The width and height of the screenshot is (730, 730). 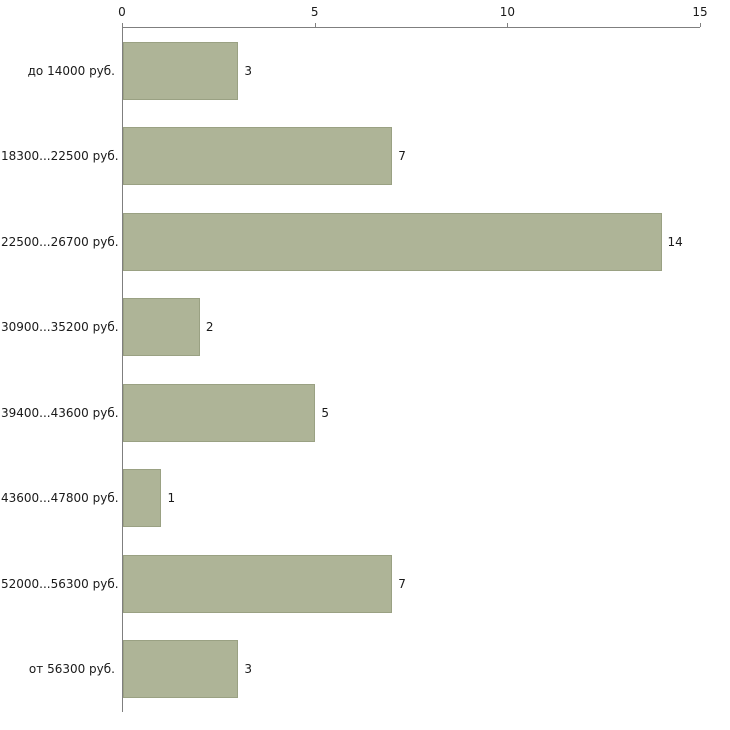 What do you see at coordinates (507, 12) in the screenshot?
I see `x-axis-tick-label: 10` at bounding box center [507, 12].